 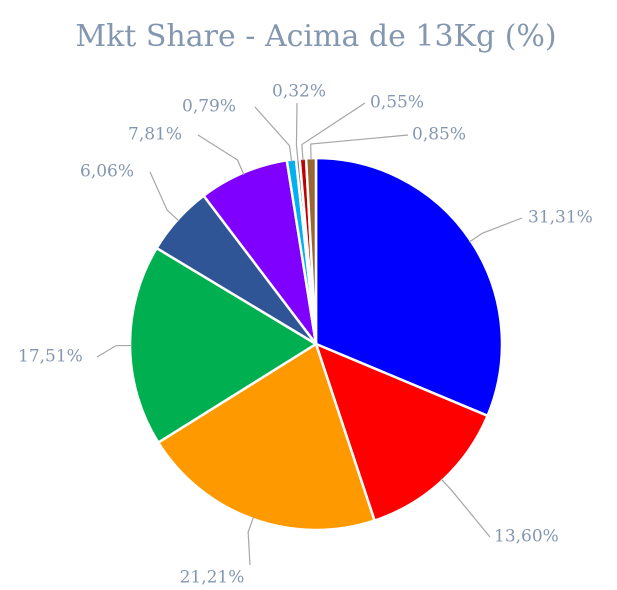 I want to click on data-label: 0,85%, so click(x=439, y=135).